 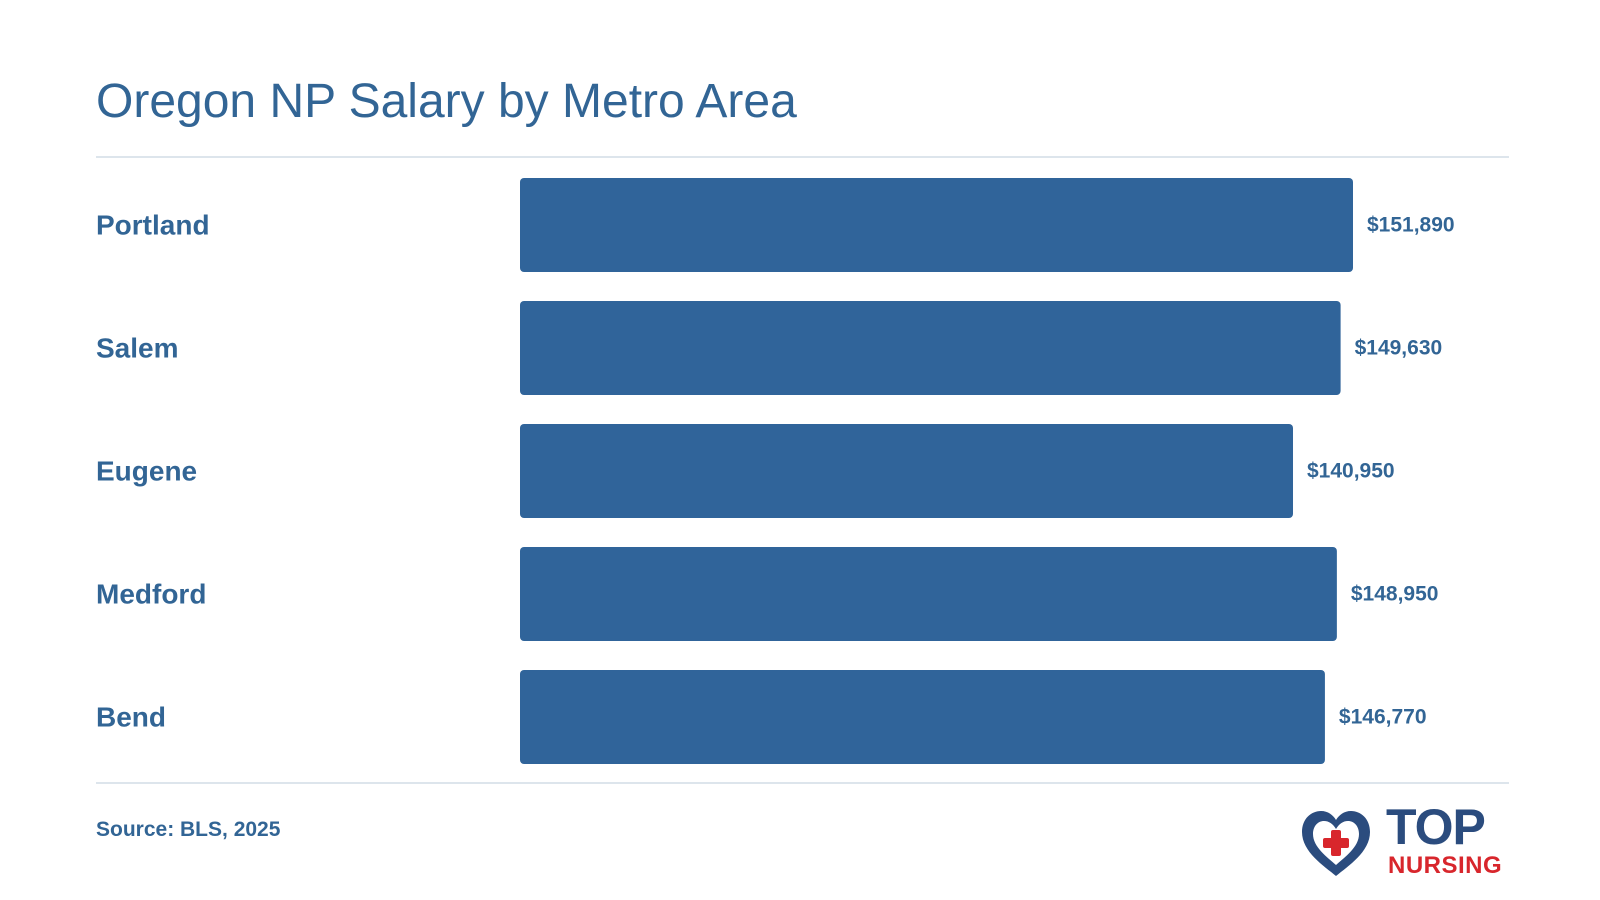 What do you see at coordinates (188, 829) in the screenshot?
I see `source-note: Source: BLS, 2025` at bounding box center [188, 829].